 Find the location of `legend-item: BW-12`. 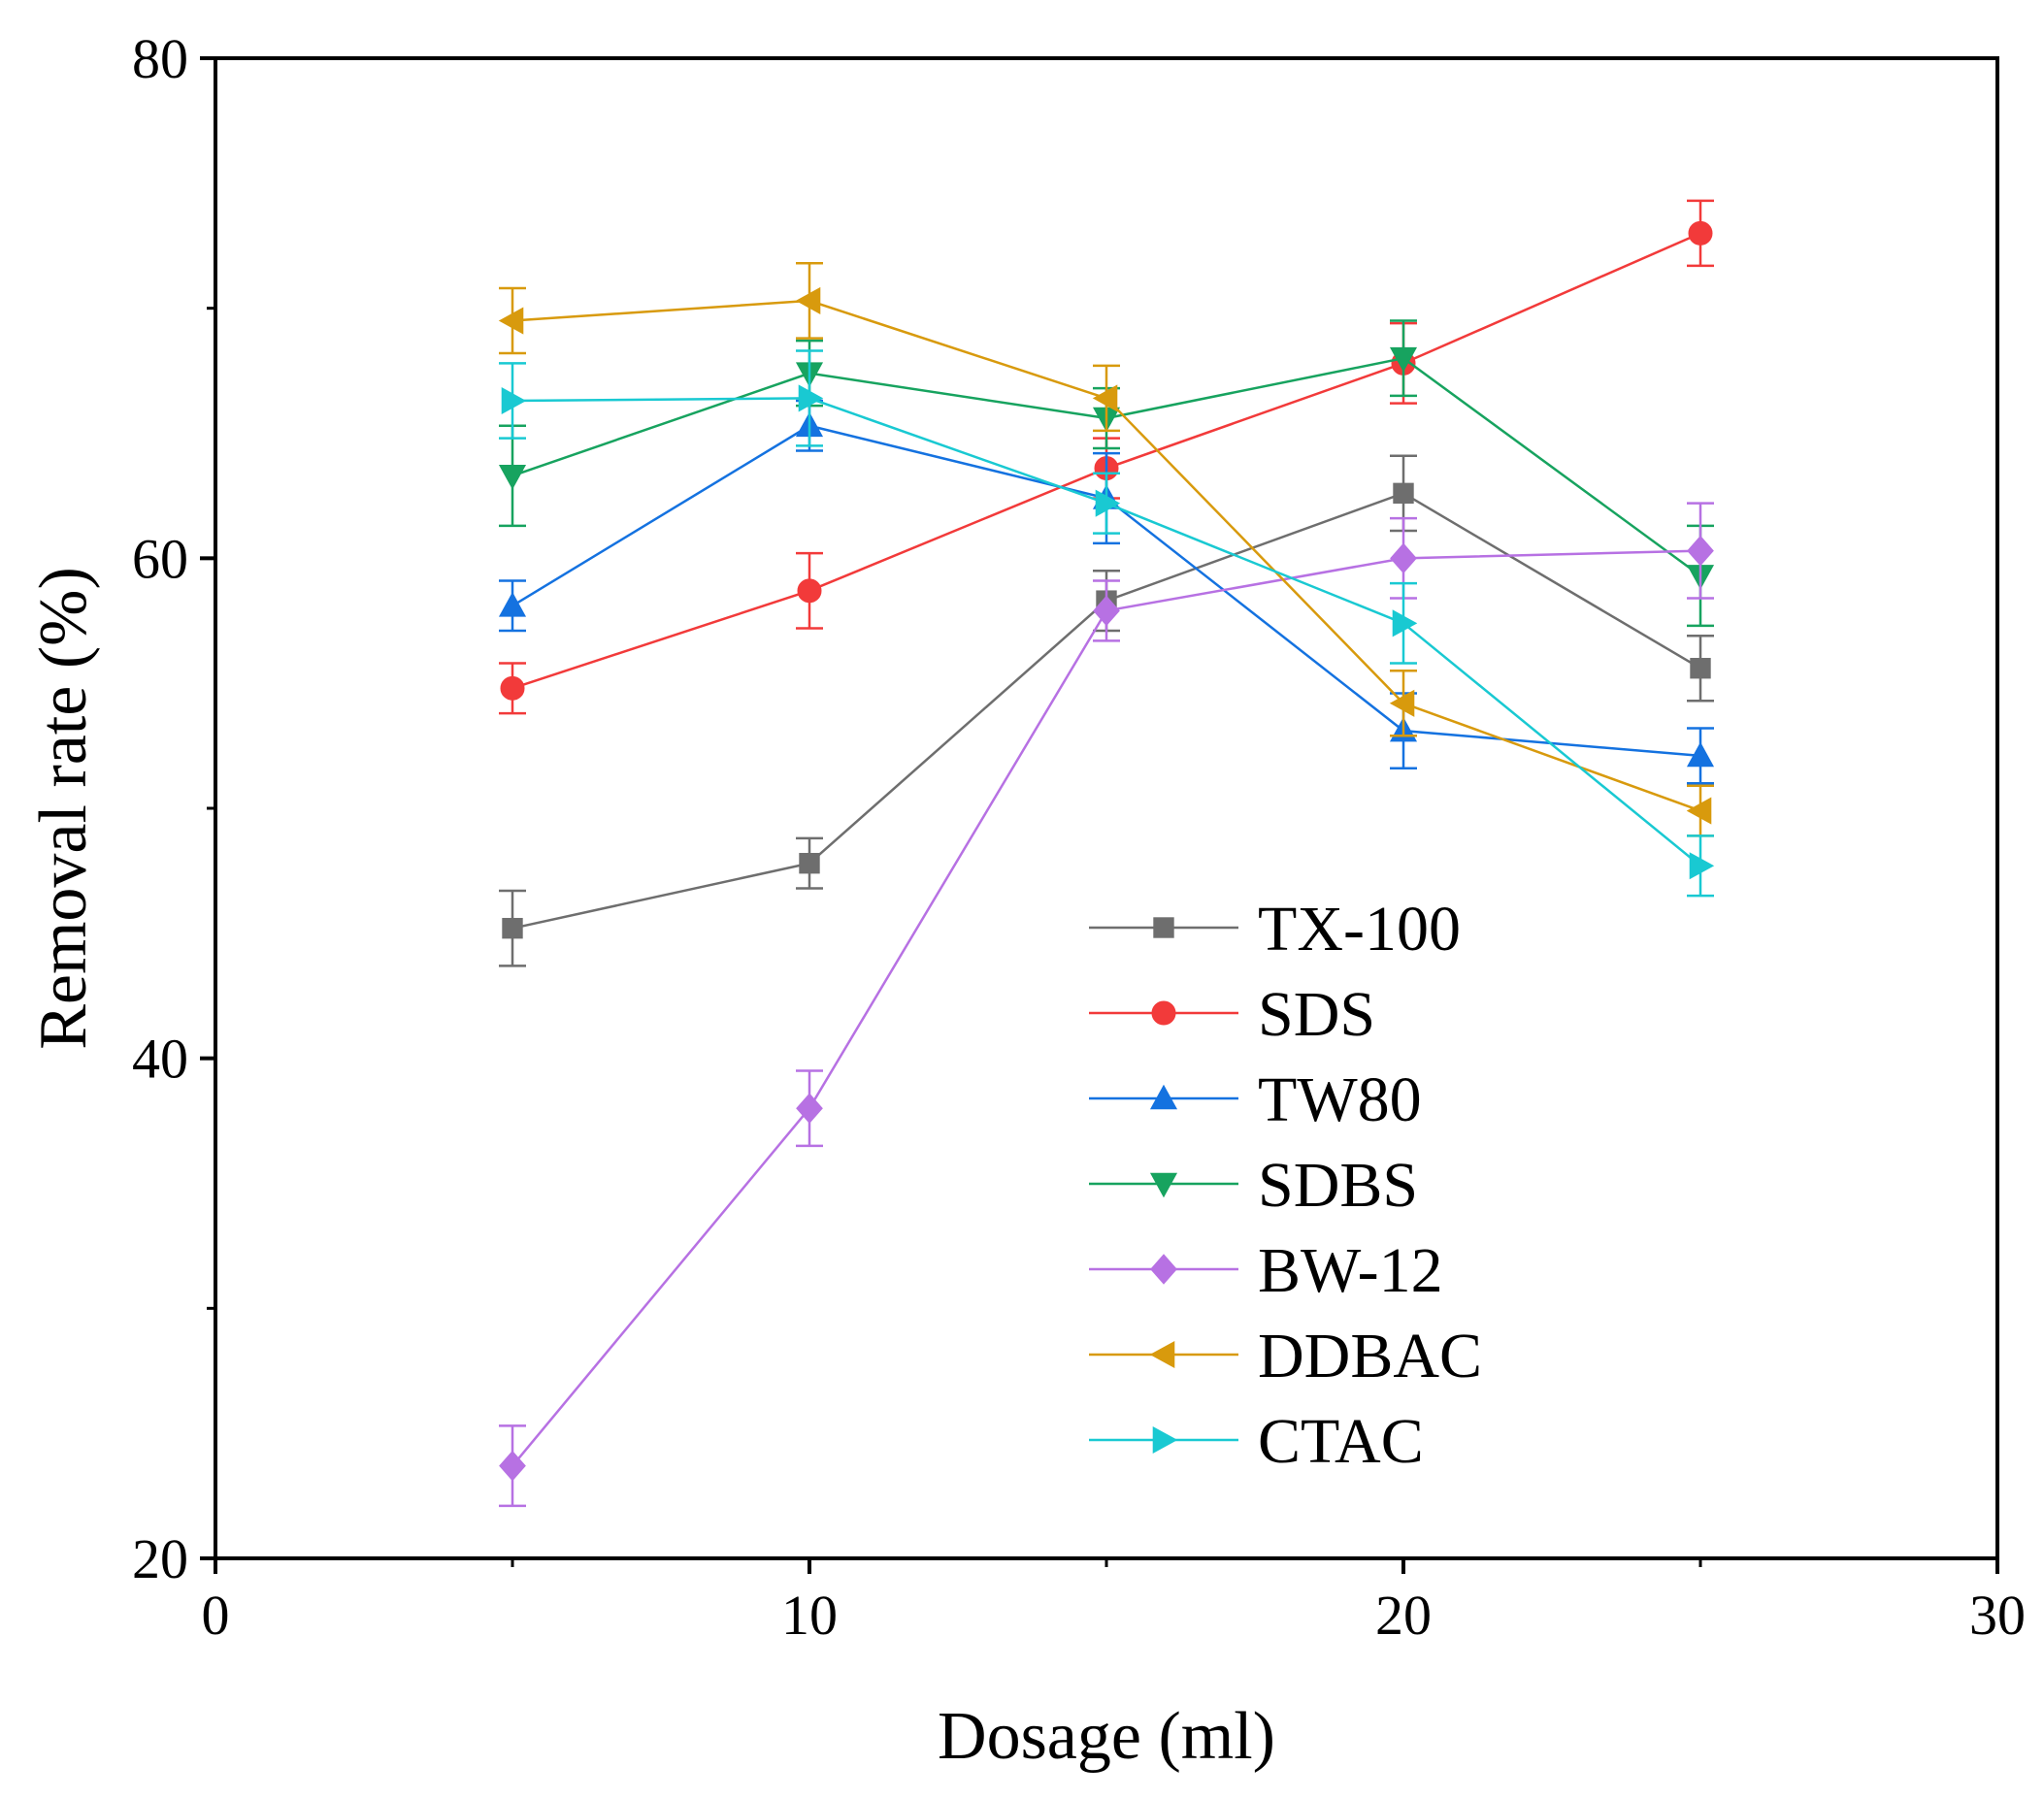

legend-item: BW-12 is located at coordinates (1266, 1270).